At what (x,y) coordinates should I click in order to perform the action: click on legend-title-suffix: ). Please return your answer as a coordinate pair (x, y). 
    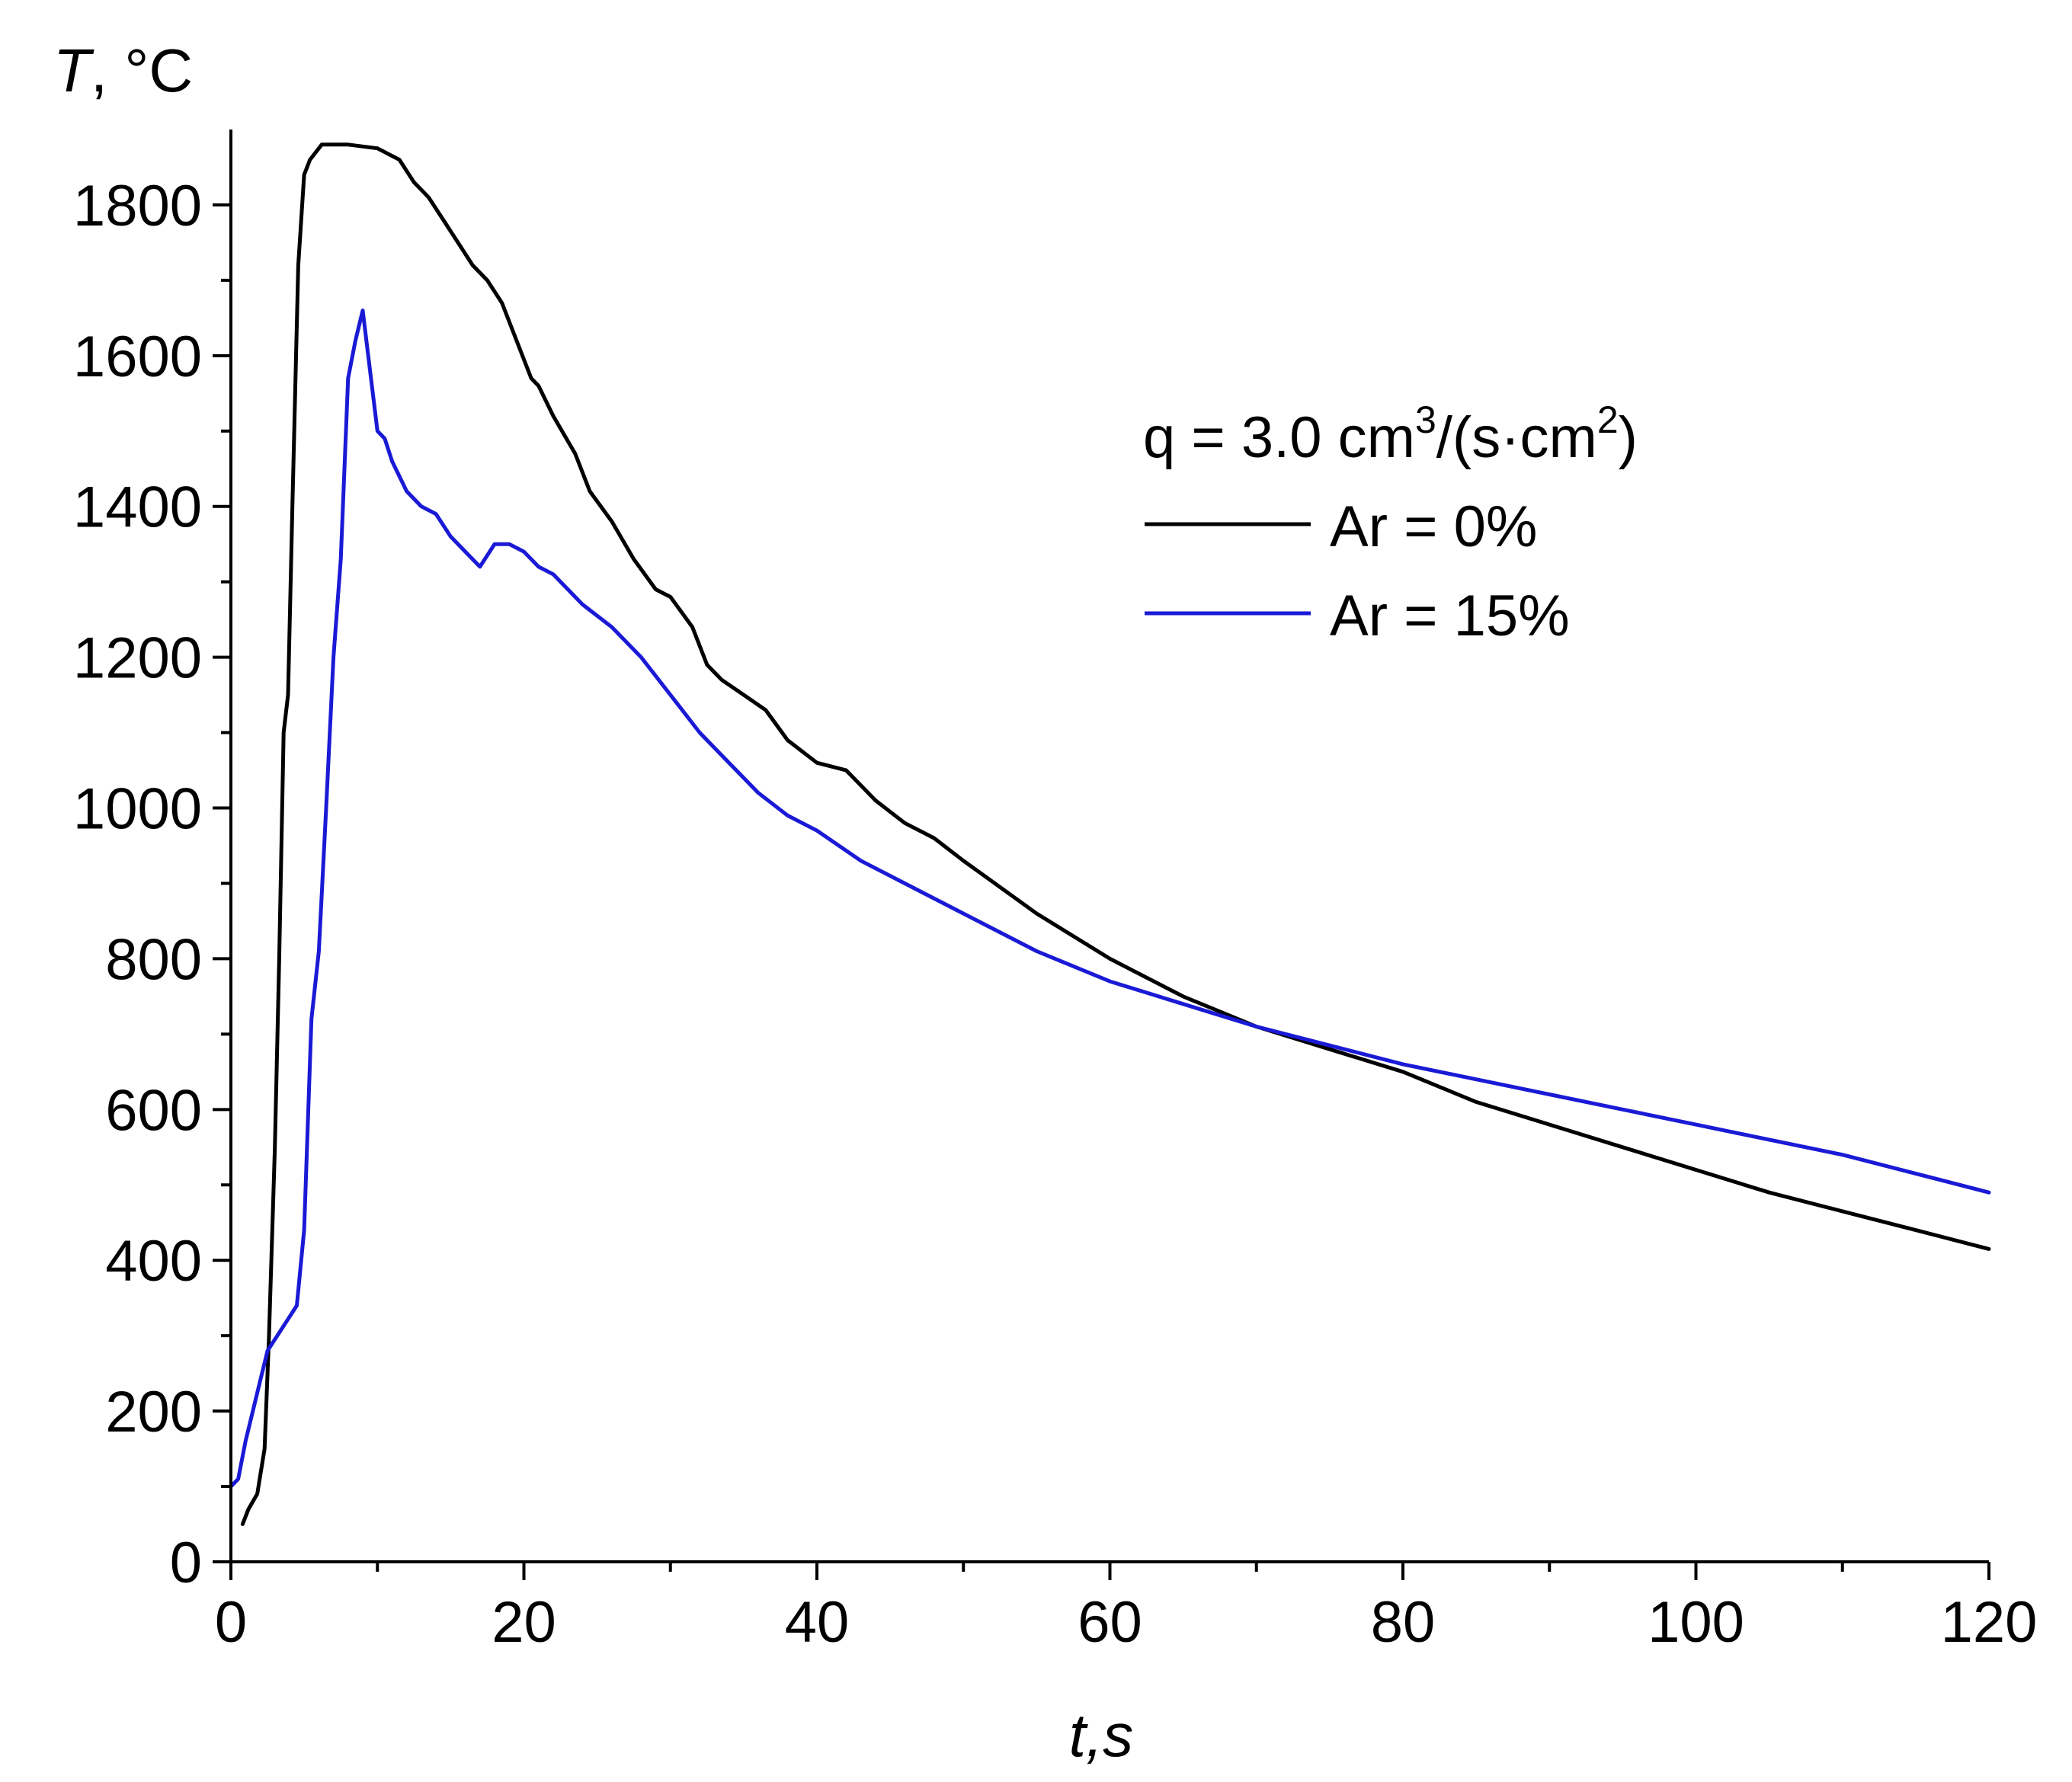
    Looking at the image, I should click on (1628, 437).